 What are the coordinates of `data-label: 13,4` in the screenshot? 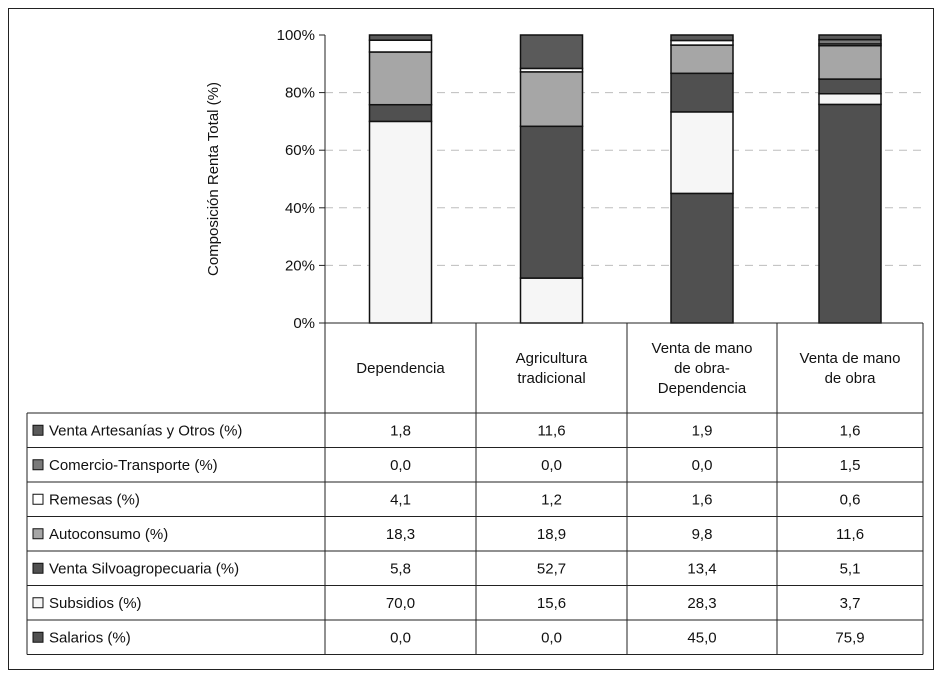 It's located at (701, 568).